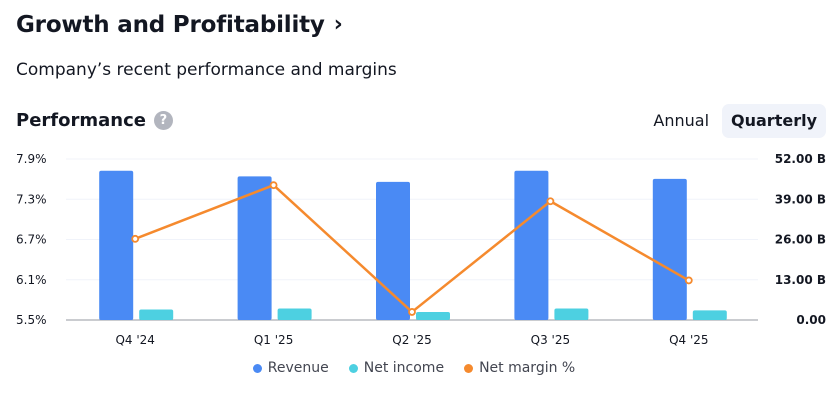  I want to click on page-subtitle: Company’s recent performance and margins, so click(206, 70).